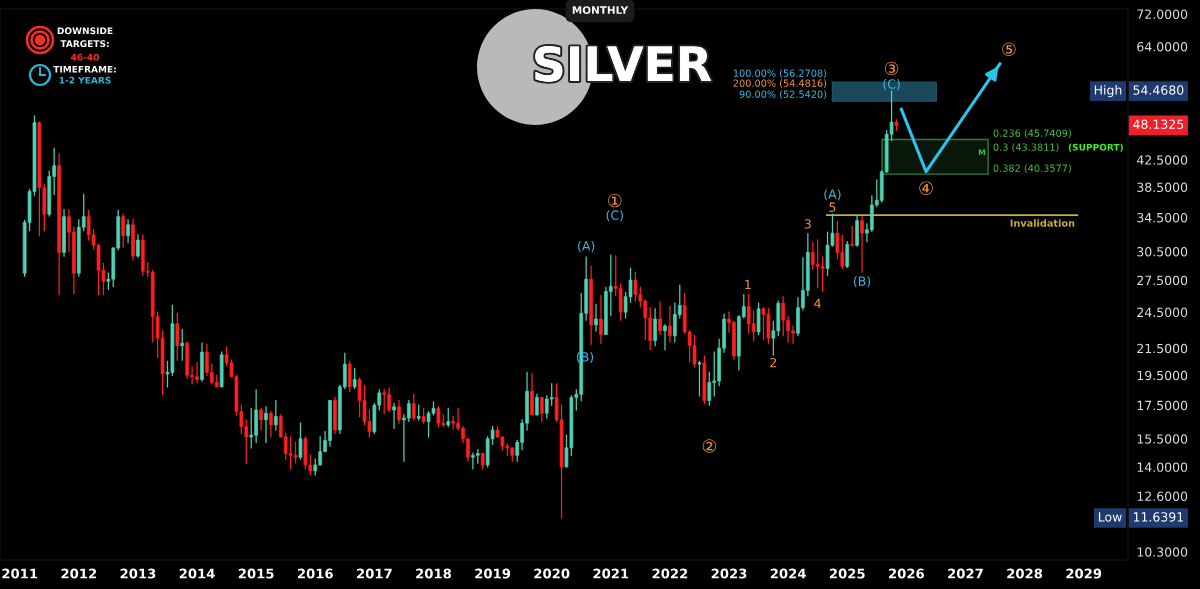 This screenshot has width=1200, height=589. What do you see at coordinates (1162, 312) in the screenshot?
I see `y-tick-label: 24.5000` at bounding box center [1162, 312].